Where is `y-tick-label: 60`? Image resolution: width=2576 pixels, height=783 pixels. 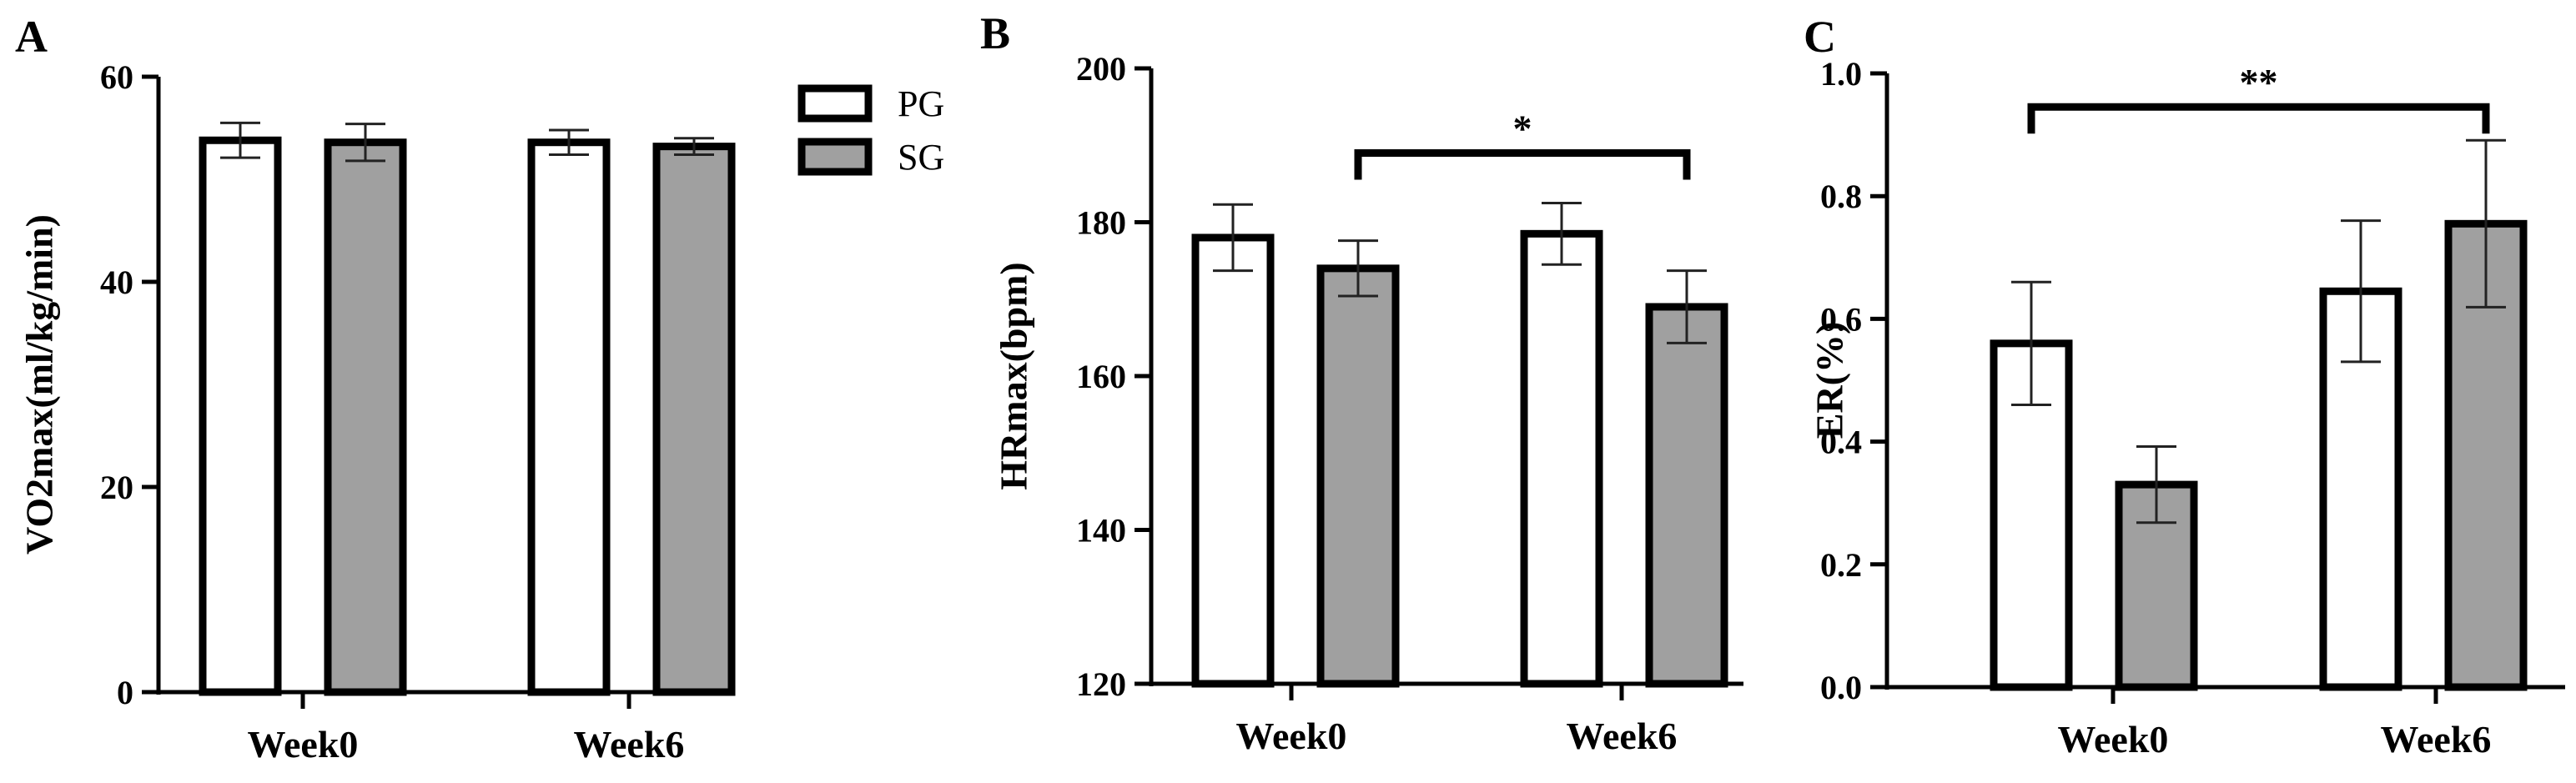
y-tick-label: 60 is located at coordinates (116, 77).